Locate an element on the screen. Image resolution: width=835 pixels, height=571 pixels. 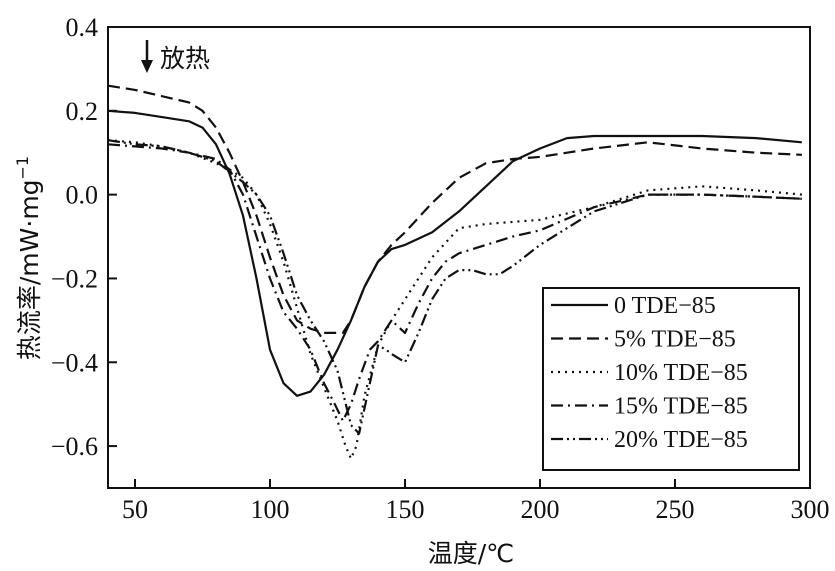
legend-label: 10% TDE−85 is located at coordinates (681, 373).